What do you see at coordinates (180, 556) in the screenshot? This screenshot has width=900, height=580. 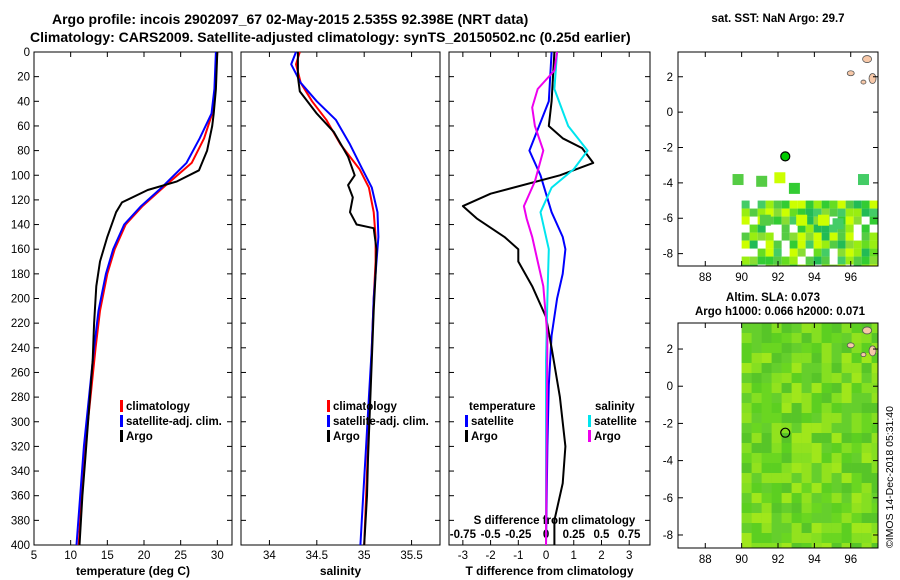 I see `x-tick-label: 25` at bounding box center [180, 556].